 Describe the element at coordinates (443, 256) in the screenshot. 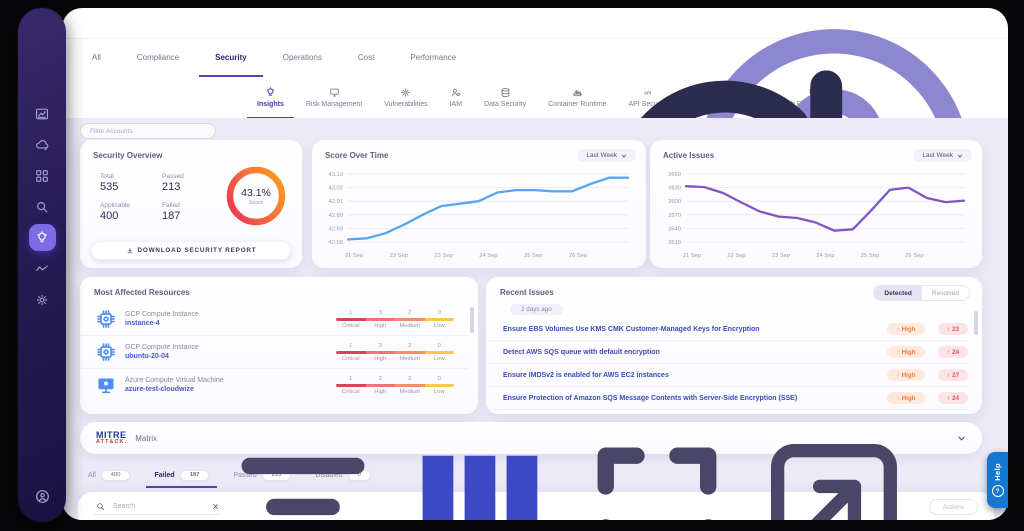

I see `svg-text: 23 Sep` at that location.